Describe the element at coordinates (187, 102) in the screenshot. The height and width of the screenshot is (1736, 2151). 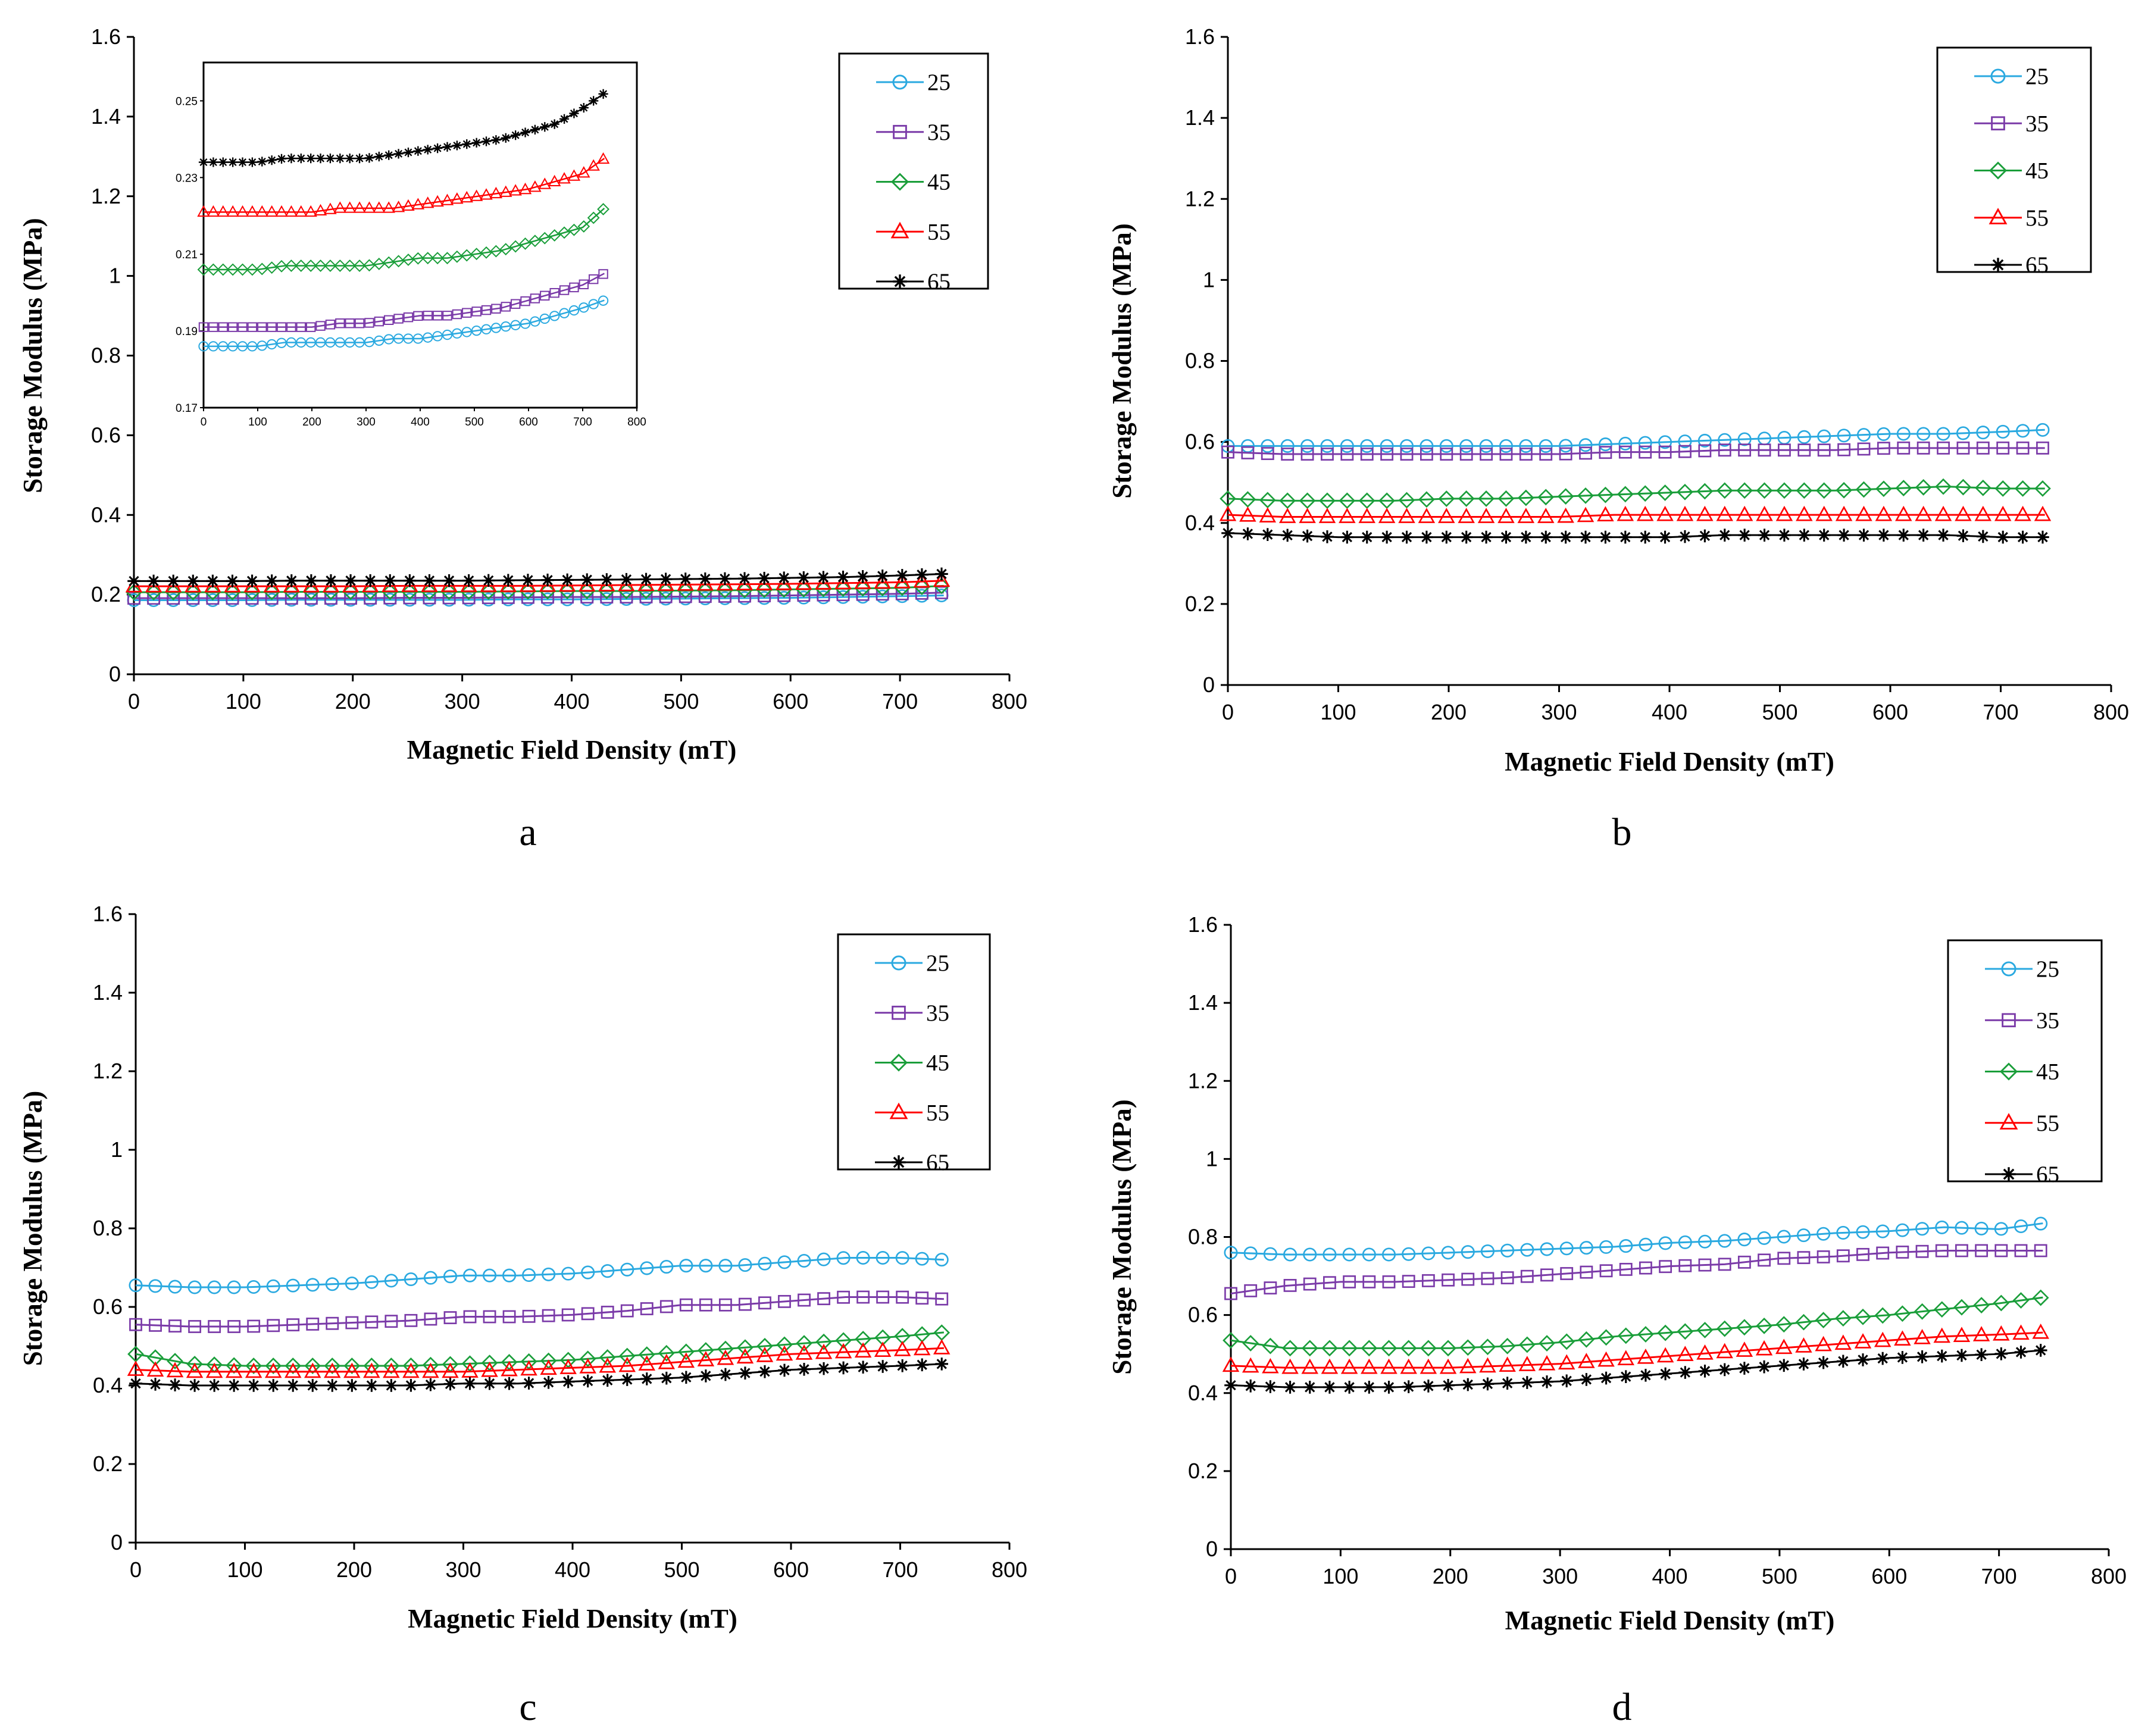
I see `inset-y-tick-label: 0.25` at that location.